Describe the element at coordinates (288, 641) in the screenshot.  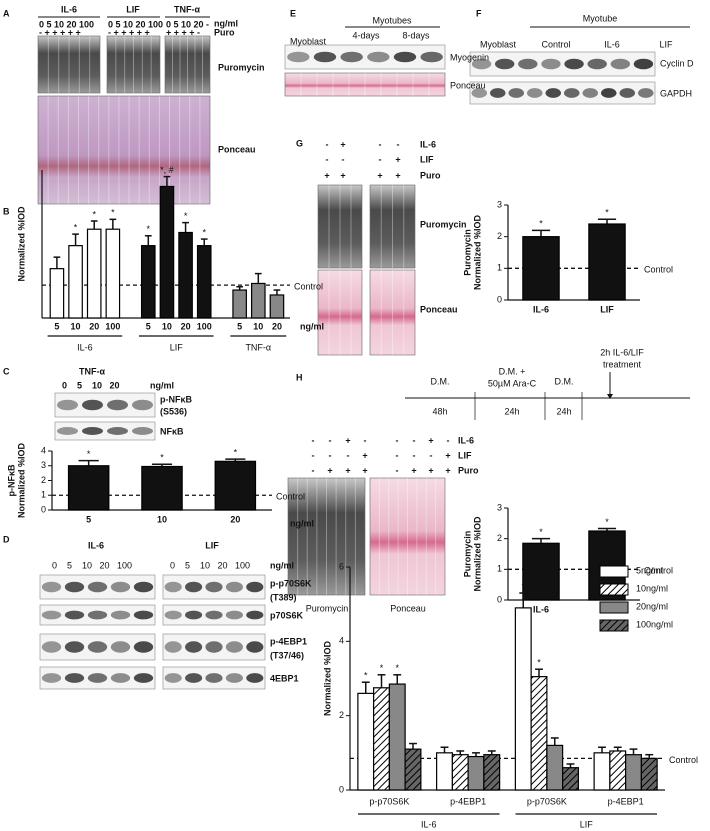
I see `label: p-4EBP1` at that location.